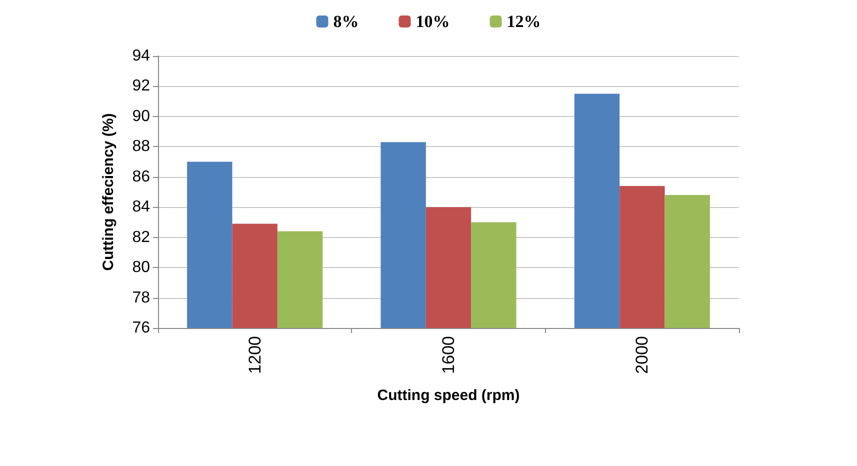  What do you see at coordinates (108, 192) in the screenshot?
I see `y-axis-title: Cutting effeciency (%)` at bounding box center [108, 192].